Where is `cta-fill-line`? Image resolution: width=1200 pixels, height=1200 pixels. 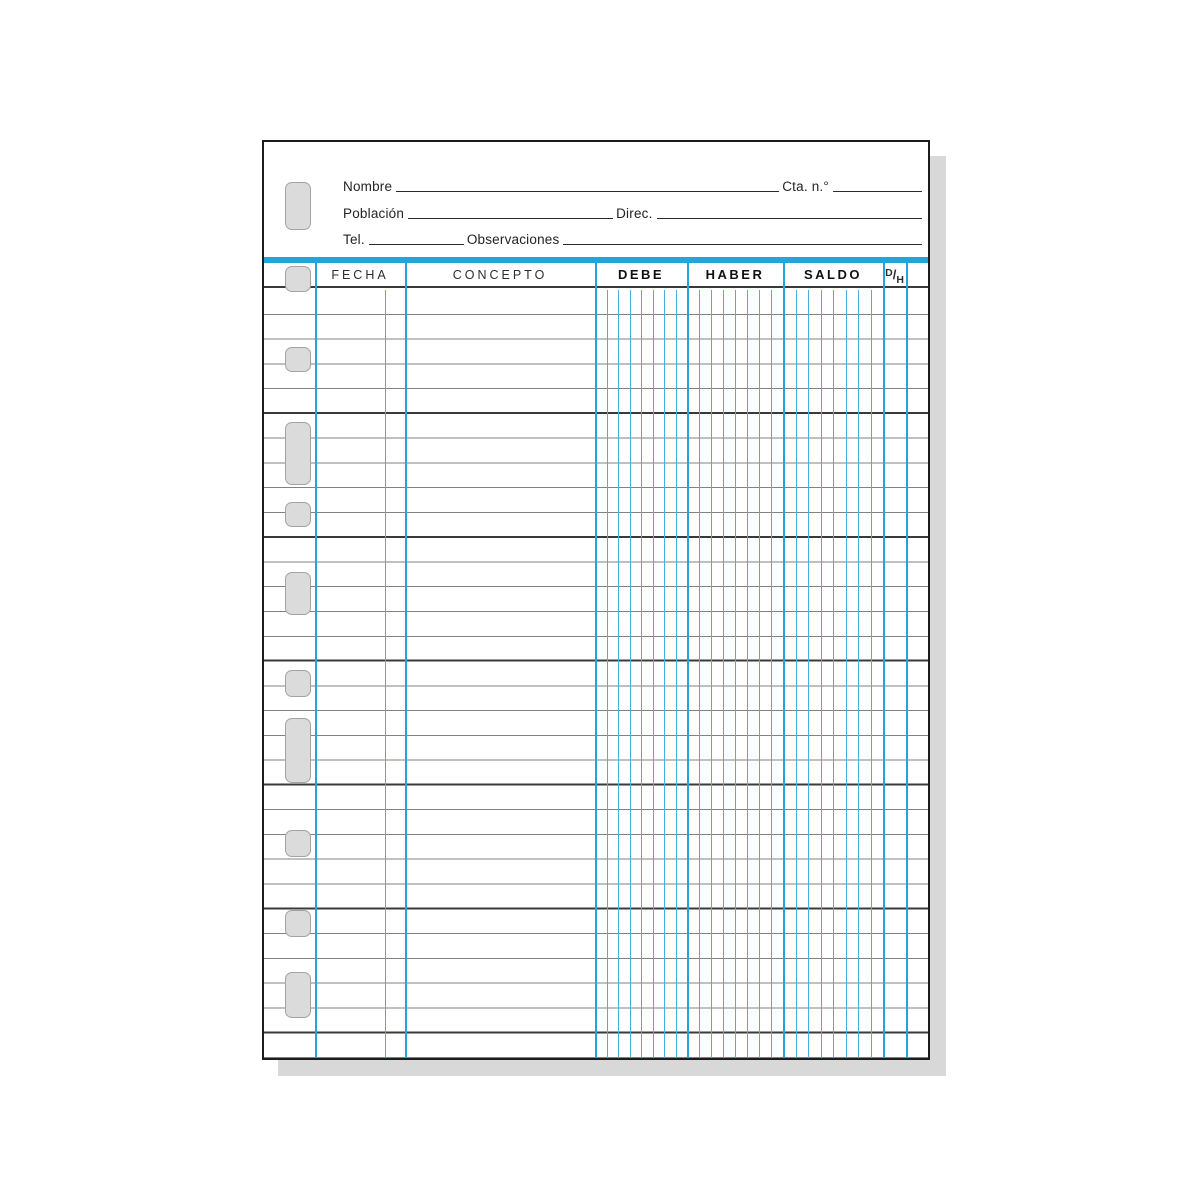 cta-fill-line is located at coordinates (877, 191).